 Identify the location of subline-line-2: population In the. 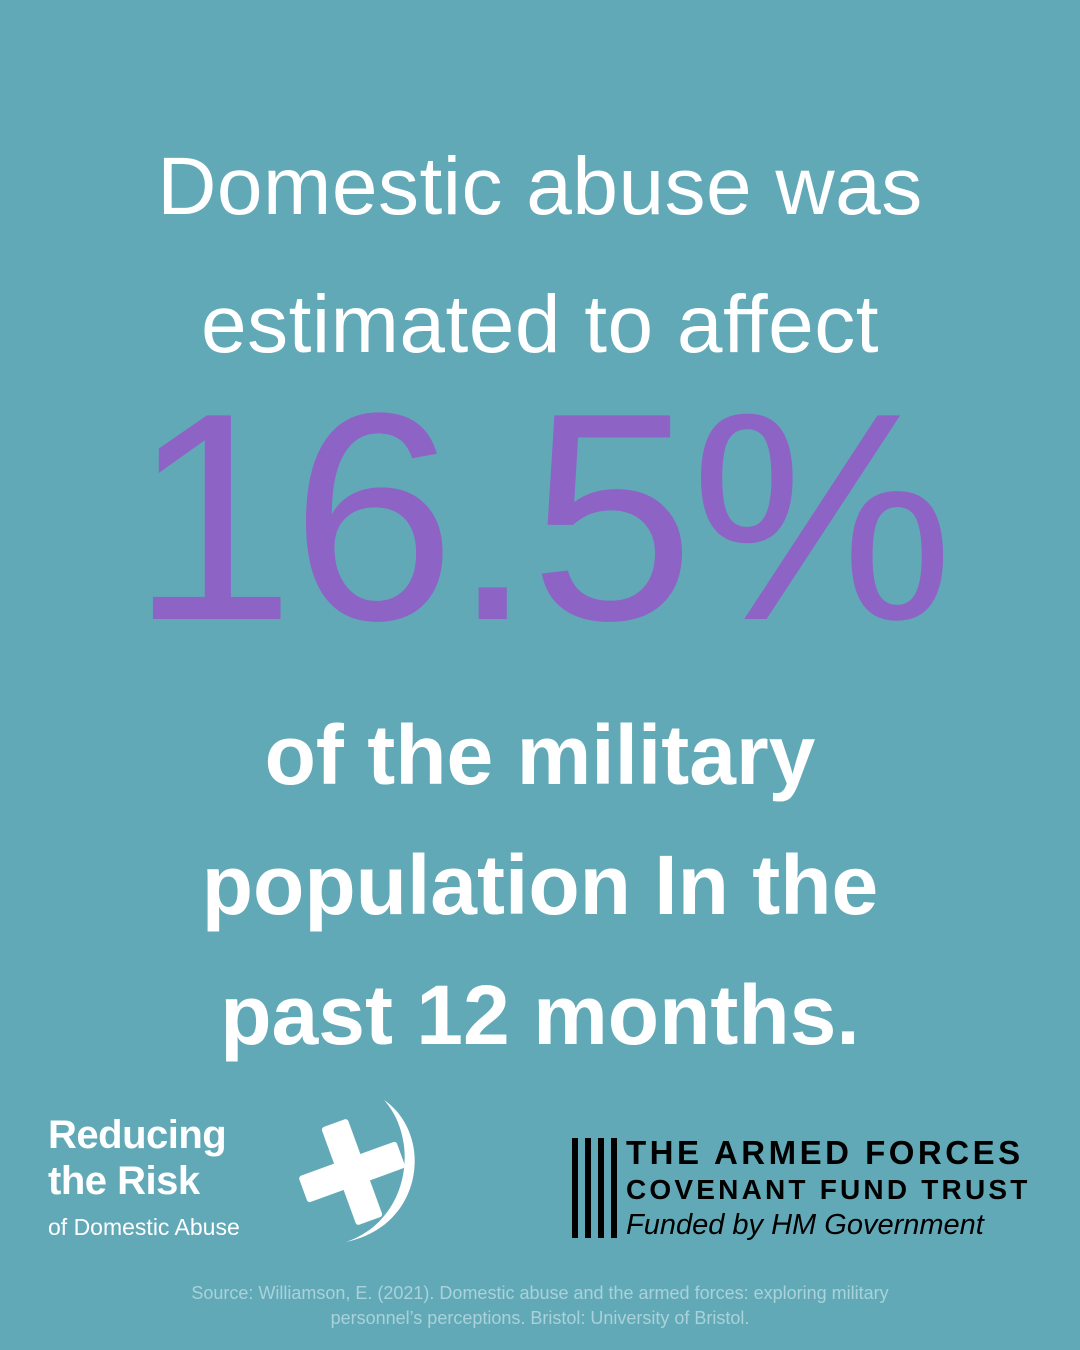
(540, 885).